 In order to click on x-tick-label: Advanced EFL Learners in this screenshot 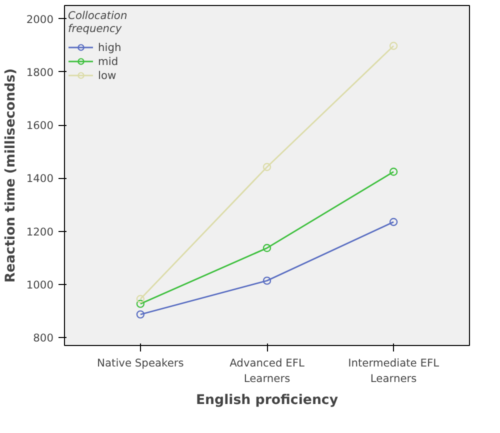, I will do `click(267, 371)`.